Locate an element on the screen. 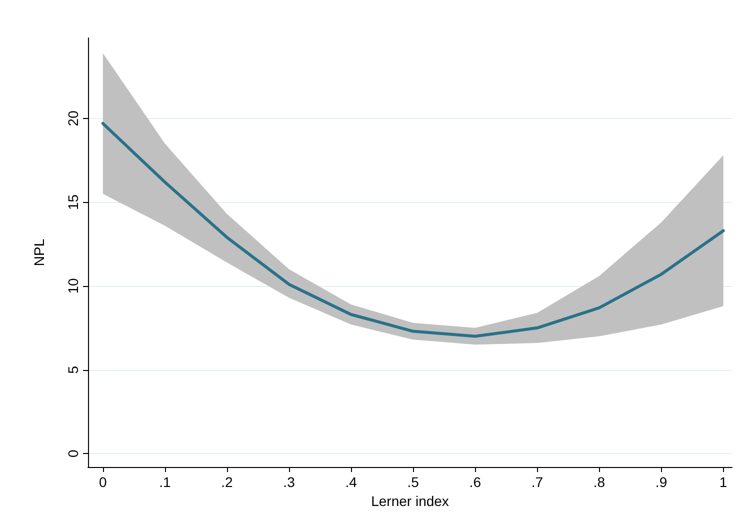 This screenshot has height=528, width=749. x-tick-label: 1 is located at coordinates (723, 482).